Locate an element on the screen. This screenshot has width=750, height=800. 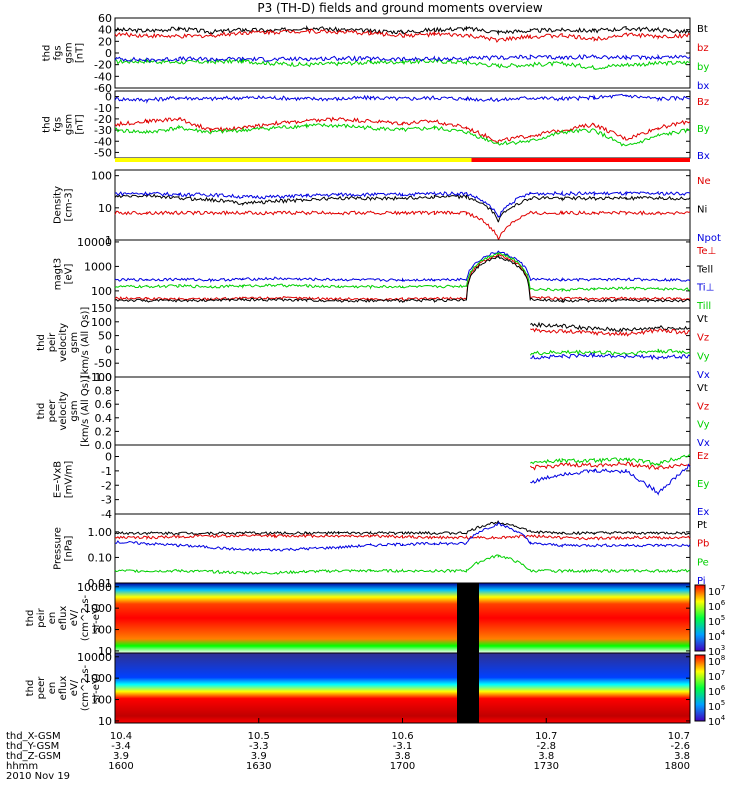
legend-Vz: Vz is located at coordinates (703, 338).